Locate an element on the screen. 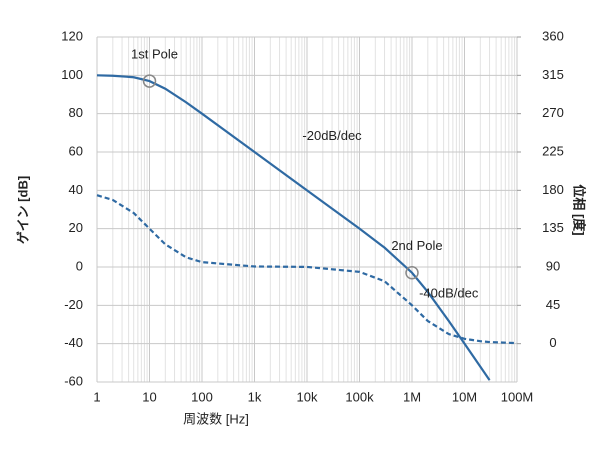  y-tick-label: 100 is located at coordinates (72, 74).